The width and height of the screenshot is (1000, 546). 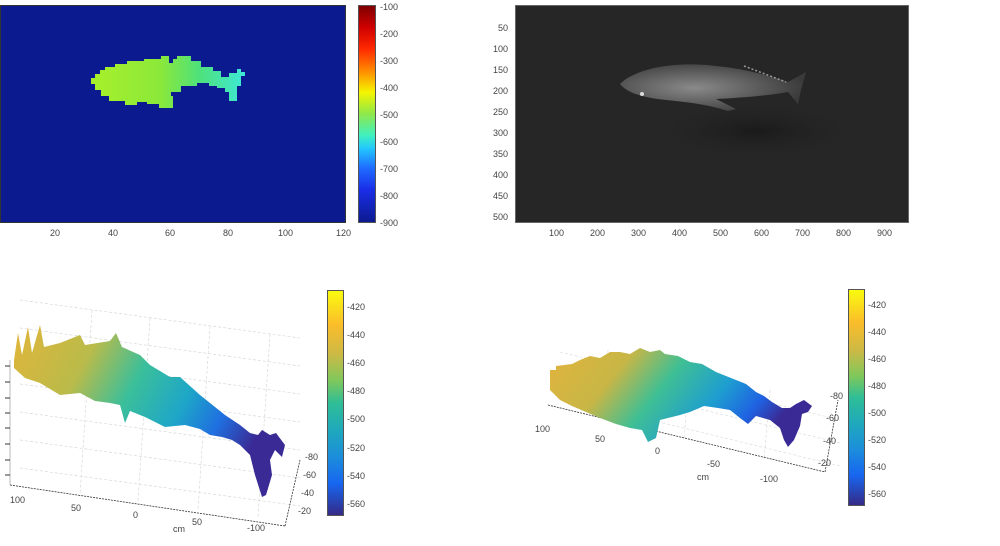 I want to click on cb-tick-label: -200, so click(x=389, y=34).